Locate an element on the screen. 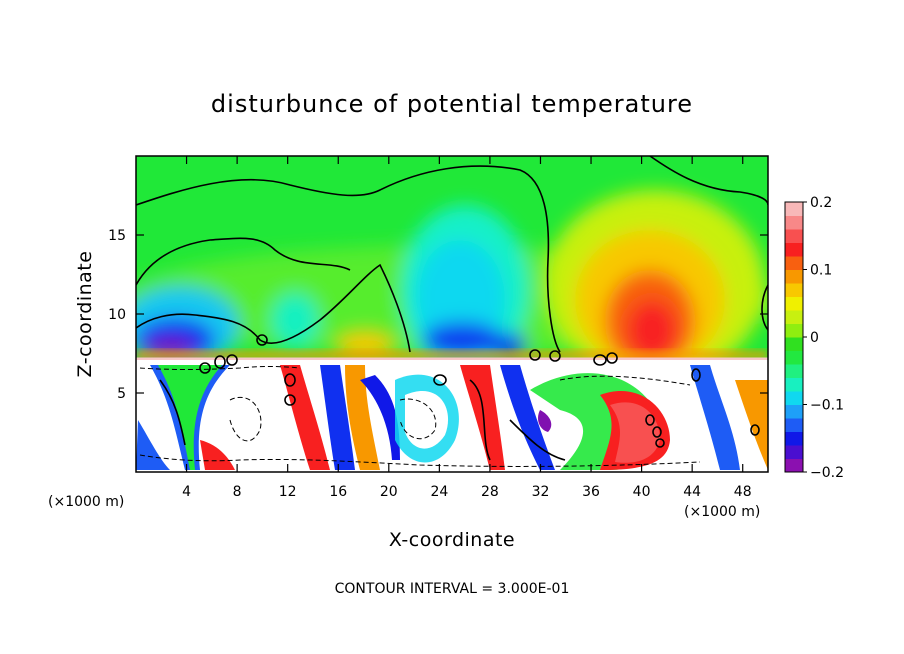  colorbar-tick-label: 0 is located at coordinates (814, 338).